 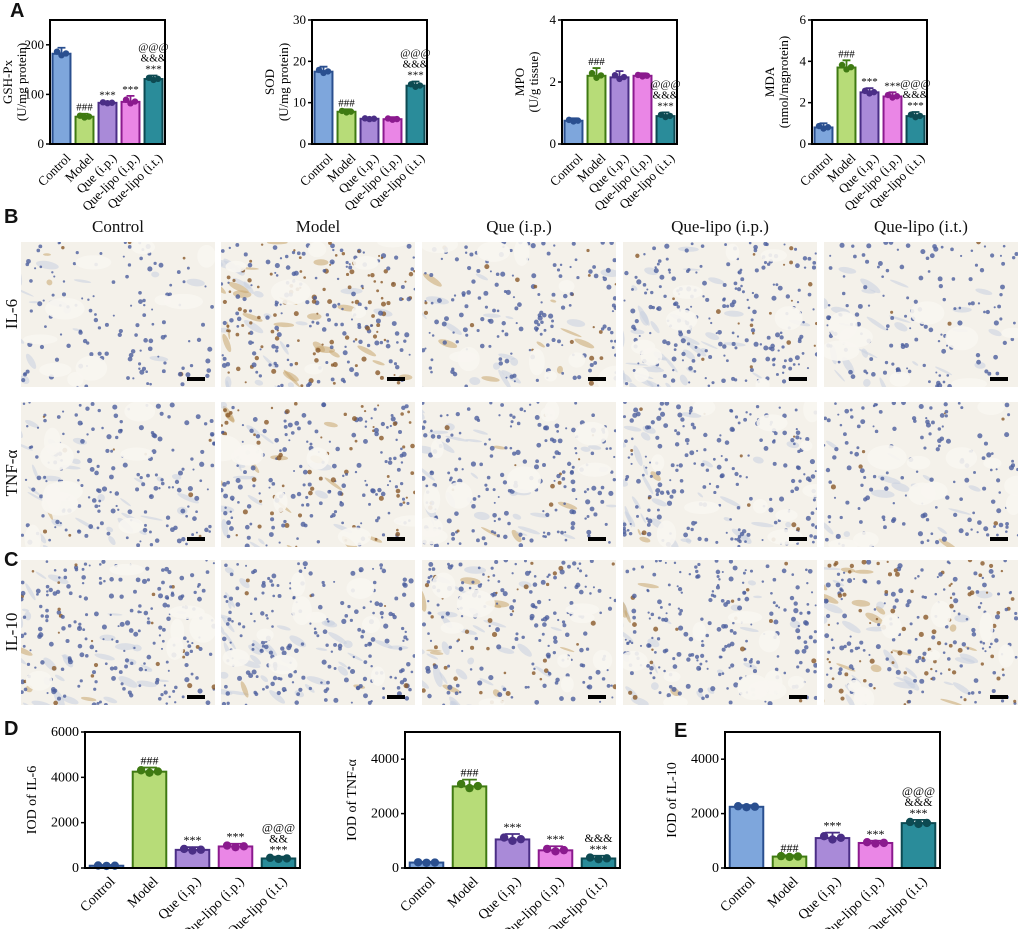 I want to click on y-axis-title: (nmol/mgprotein), so click(x=783, y=82).